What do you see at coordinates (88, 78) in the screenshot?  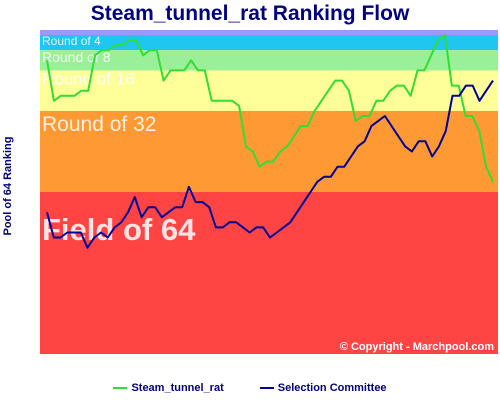 I see `band-label-round-of-16: Round of 16` at bounding box center [88, 78].